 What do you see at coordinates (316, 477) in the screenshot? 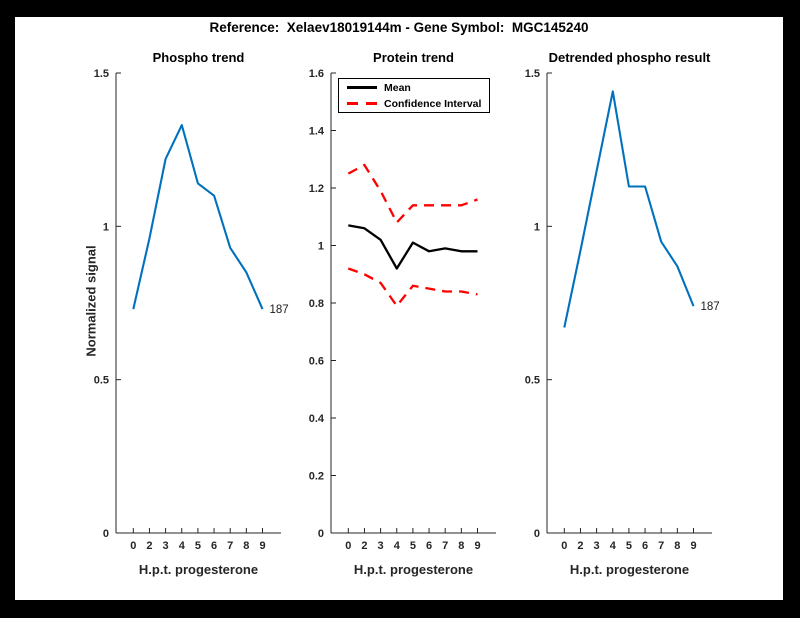
I see `svg-text: 0.2` at bounding box center [316, 477].